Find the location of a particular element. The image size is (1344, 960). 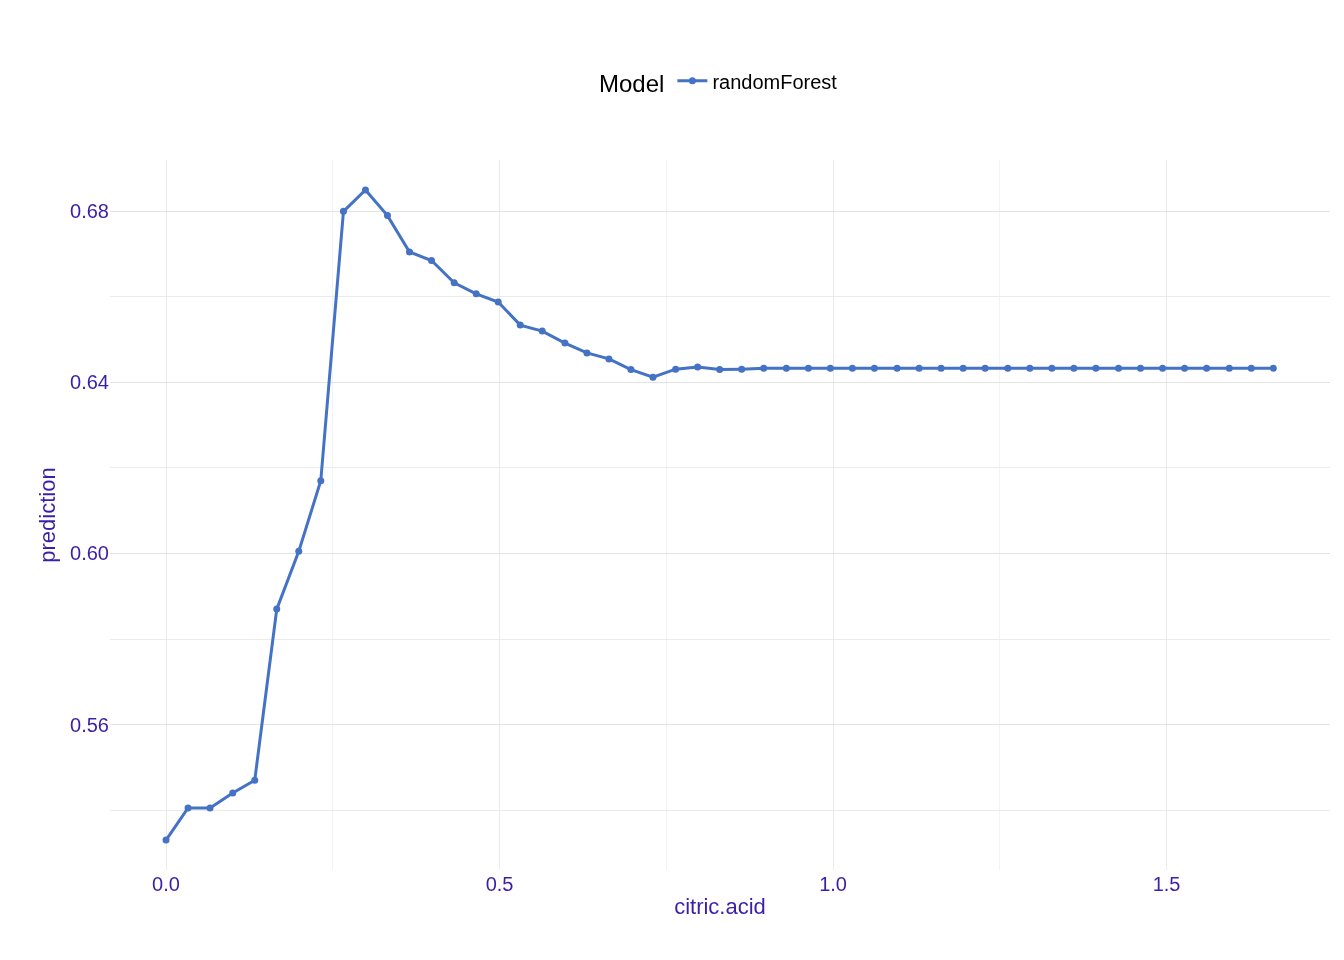

x-tick-label: 1.5 is located at coordinates (1166, 884).